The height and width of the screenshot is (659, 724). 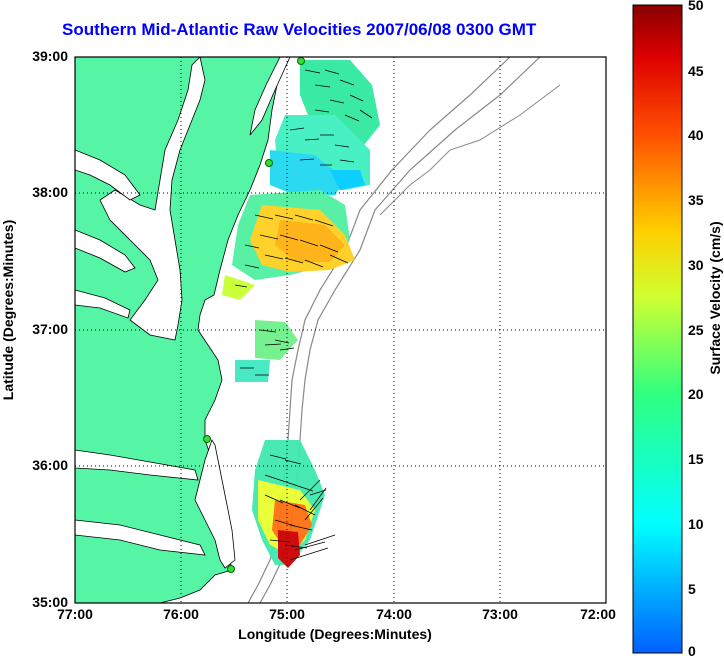 I want to click on colorbar-label: Surface Velocity (cm/s), so click(x=715, y=298).